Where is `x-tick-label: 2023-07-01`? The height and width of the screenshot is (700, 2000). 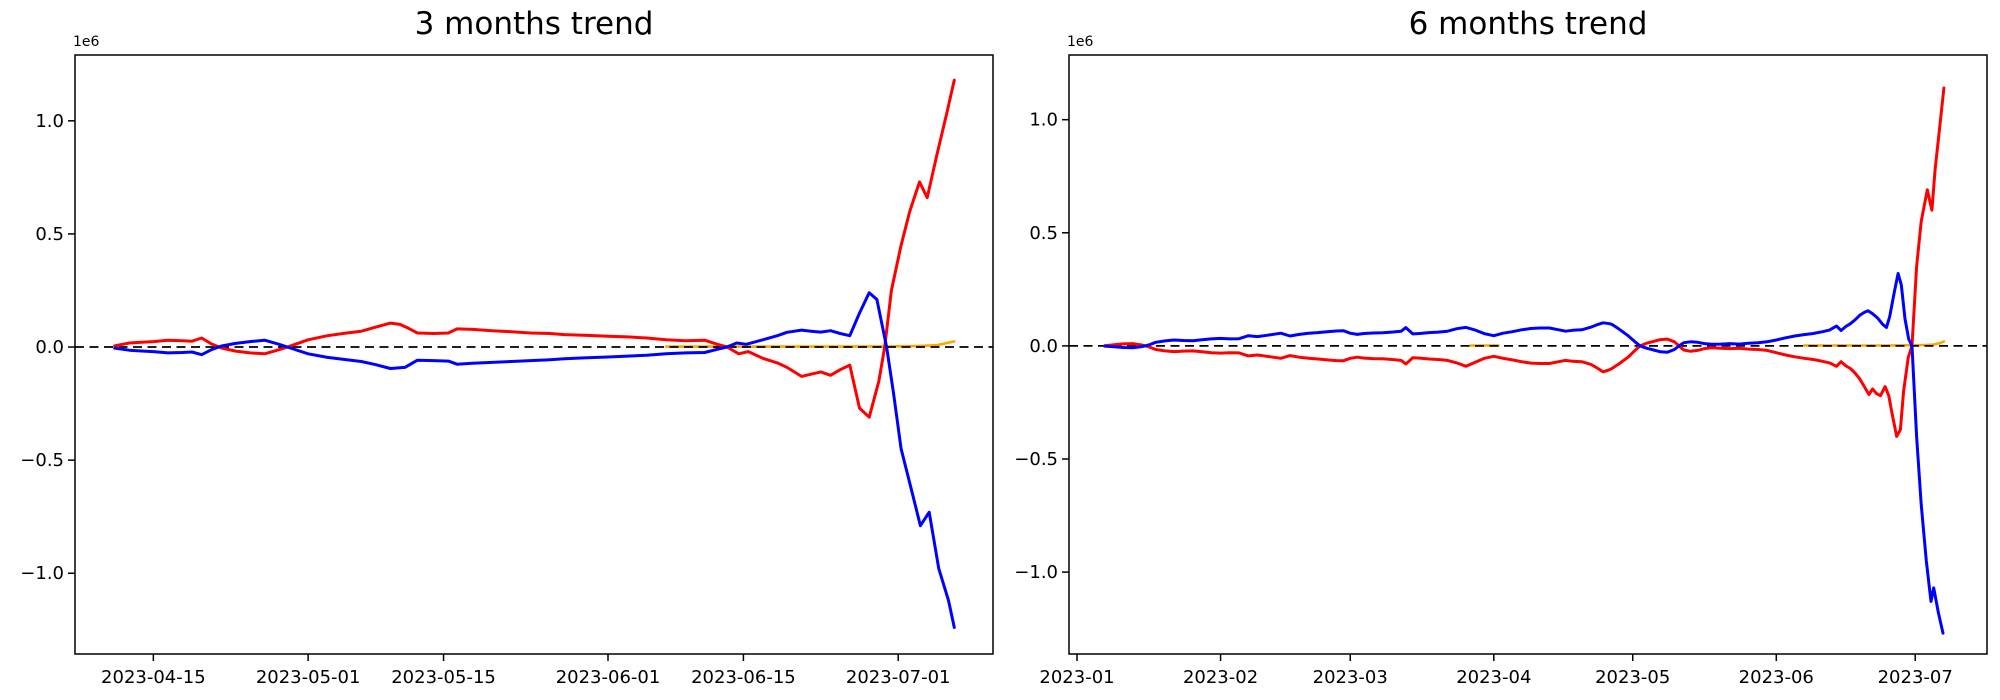 x-tick-label: 2023-07-01 is located at coordinates (898, 677).